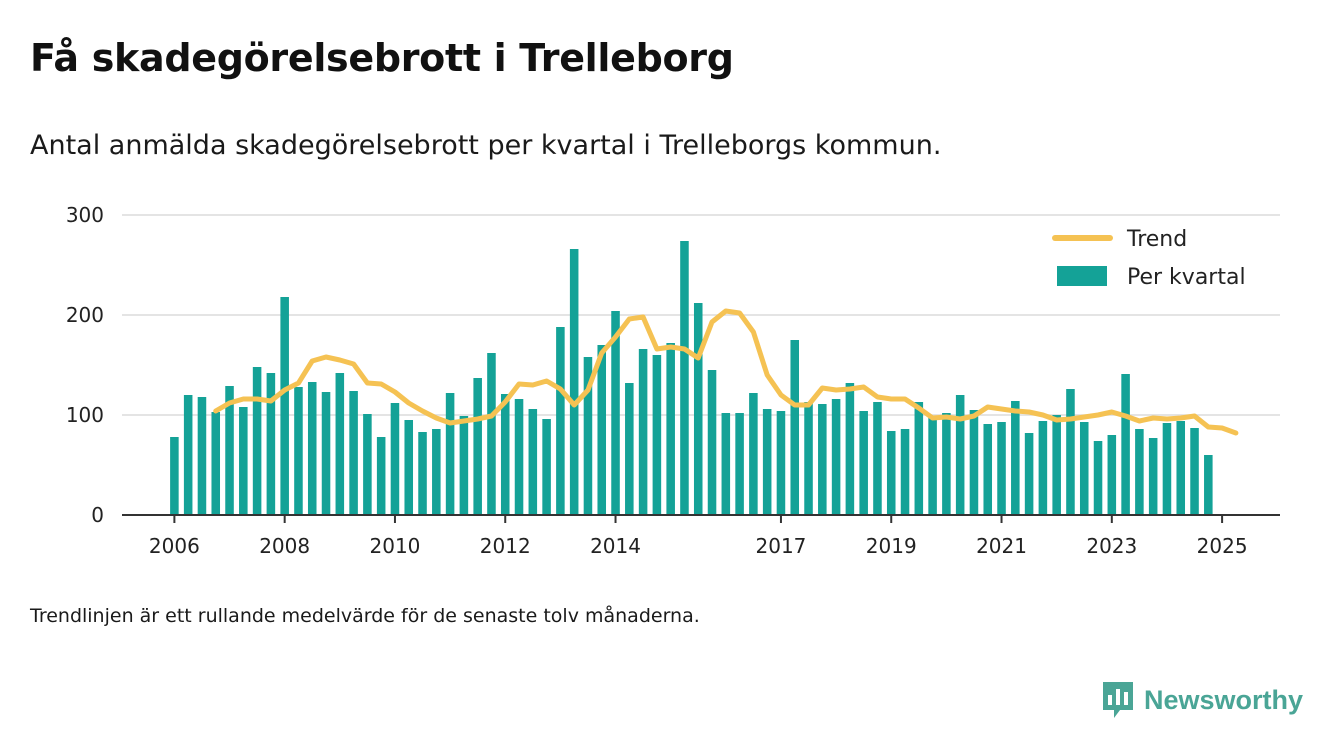 The width and height of the screenshot is (1340, 753). I want to click on x-tick-label: 2019, so click(891, 546).